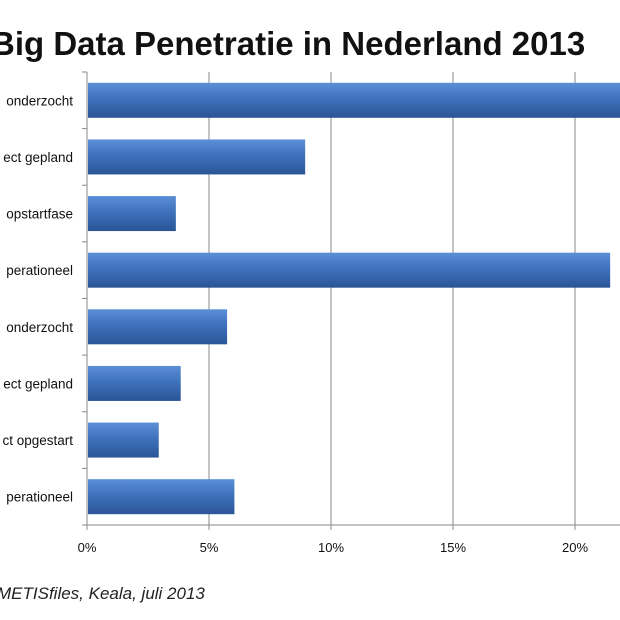  Describe the element at coordinates (39, 214) in the screenshot. I see `category-label: opstartfase` at that location.